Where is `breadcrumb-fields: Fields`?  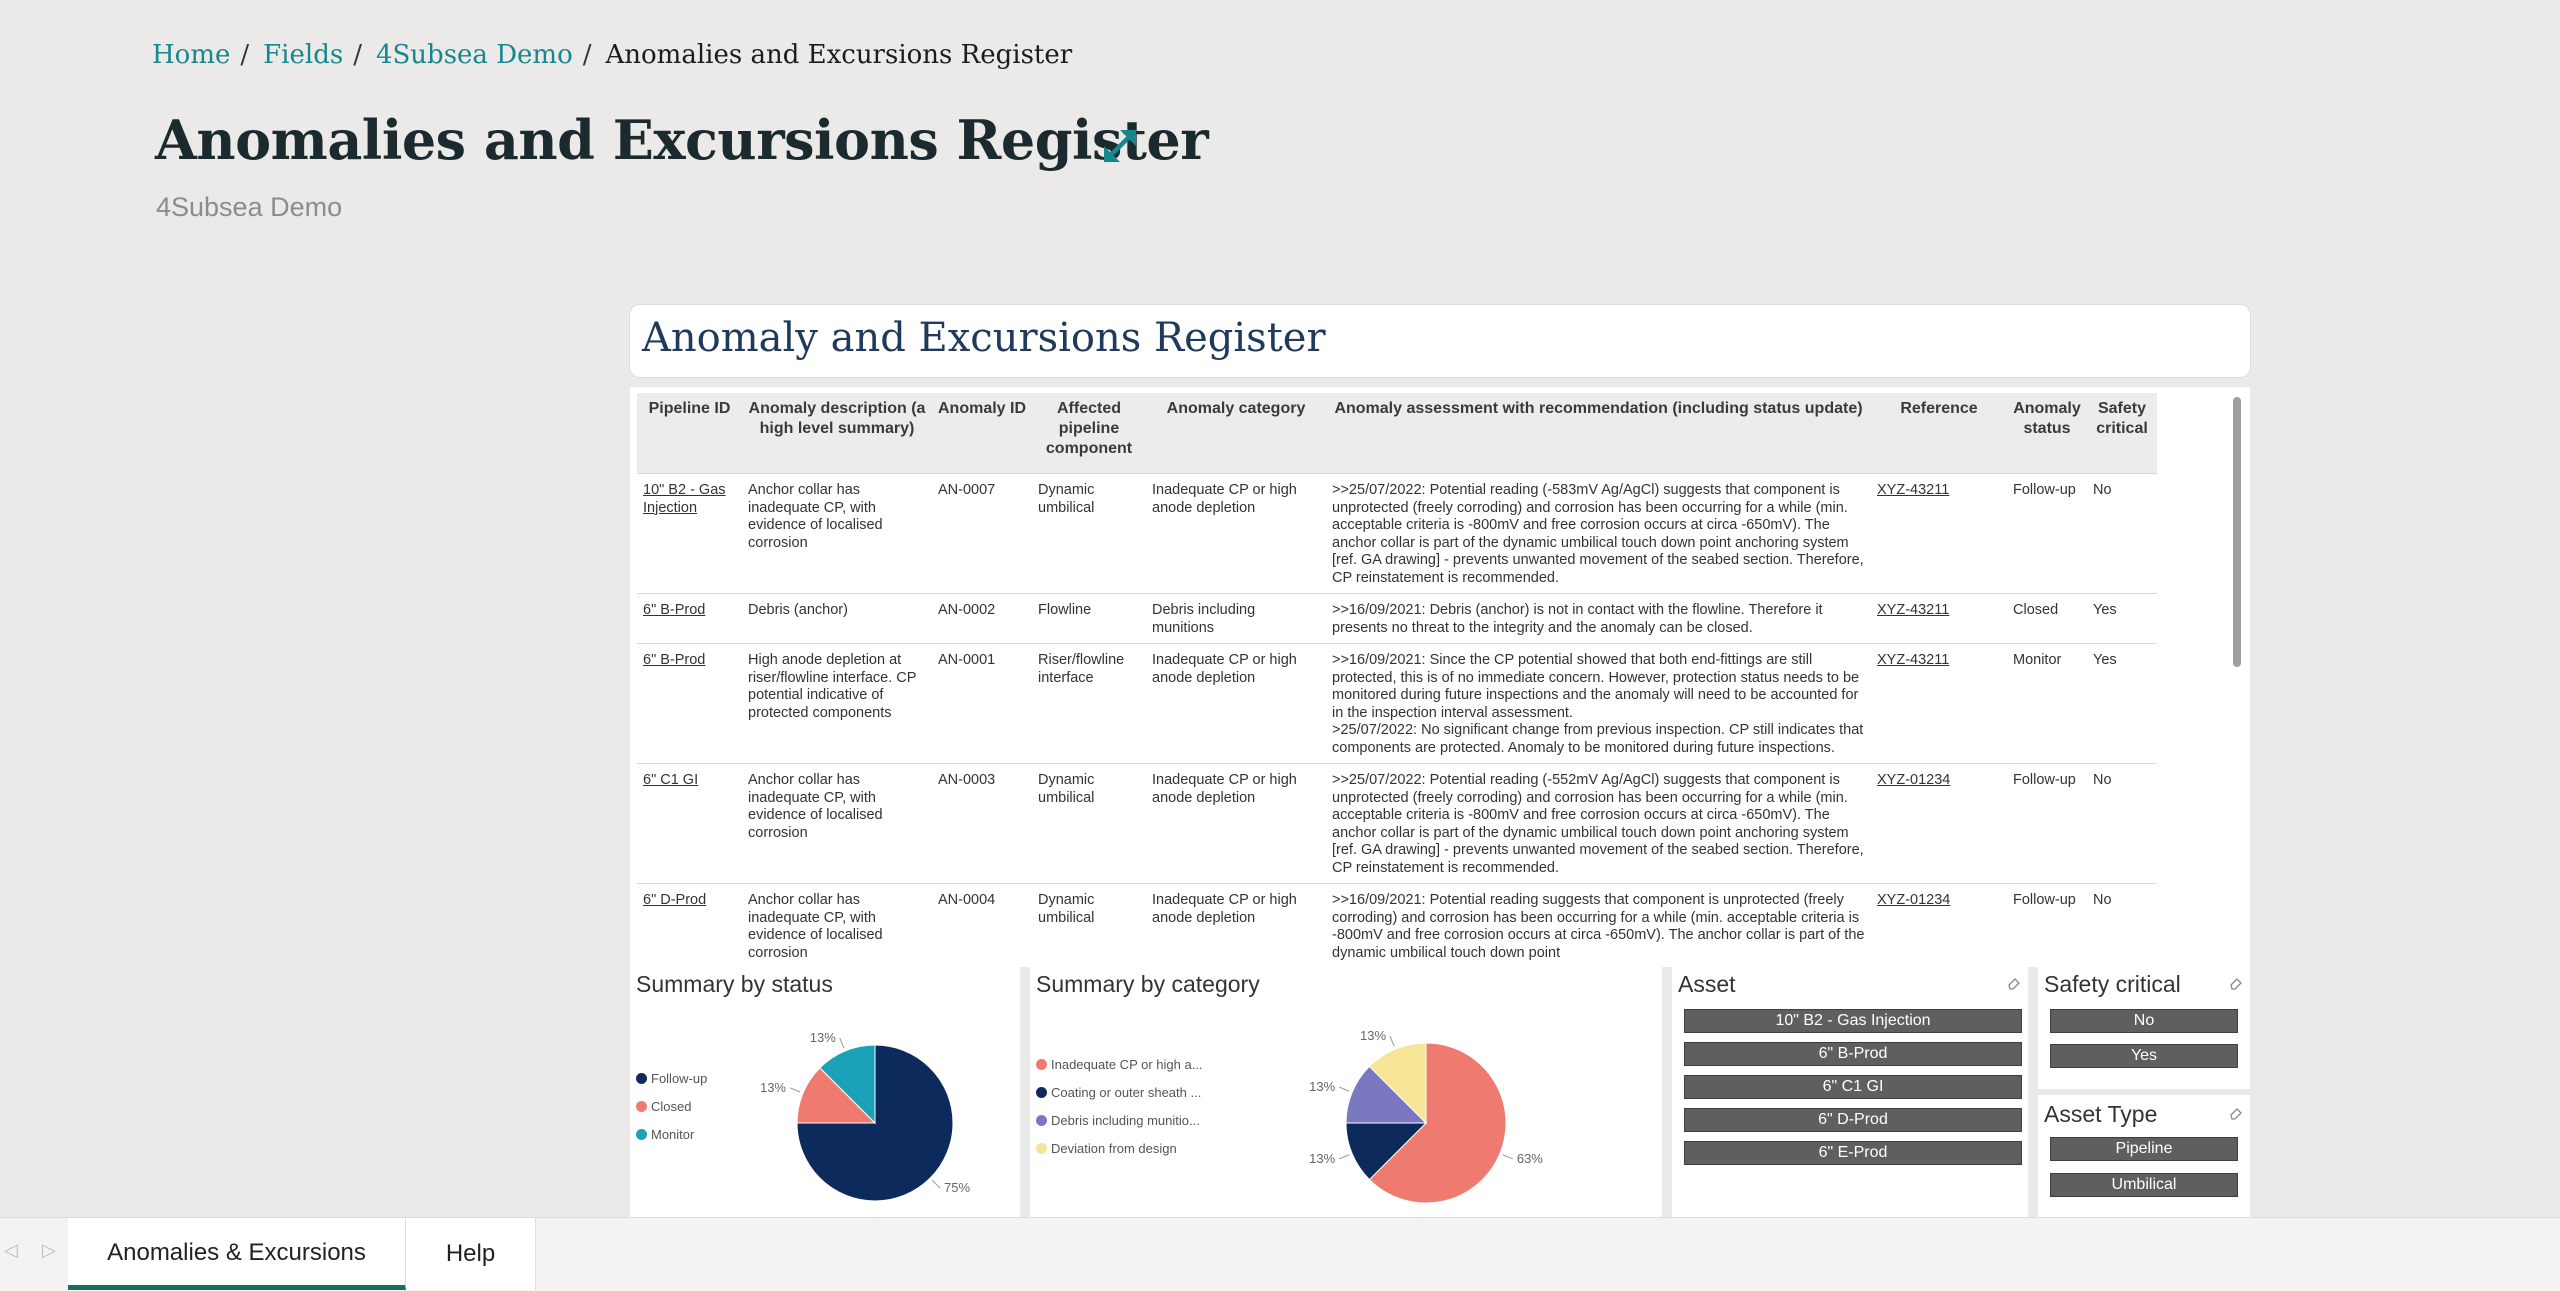 breadcrumb-fields: Fields is located at coordinates (303, 55).